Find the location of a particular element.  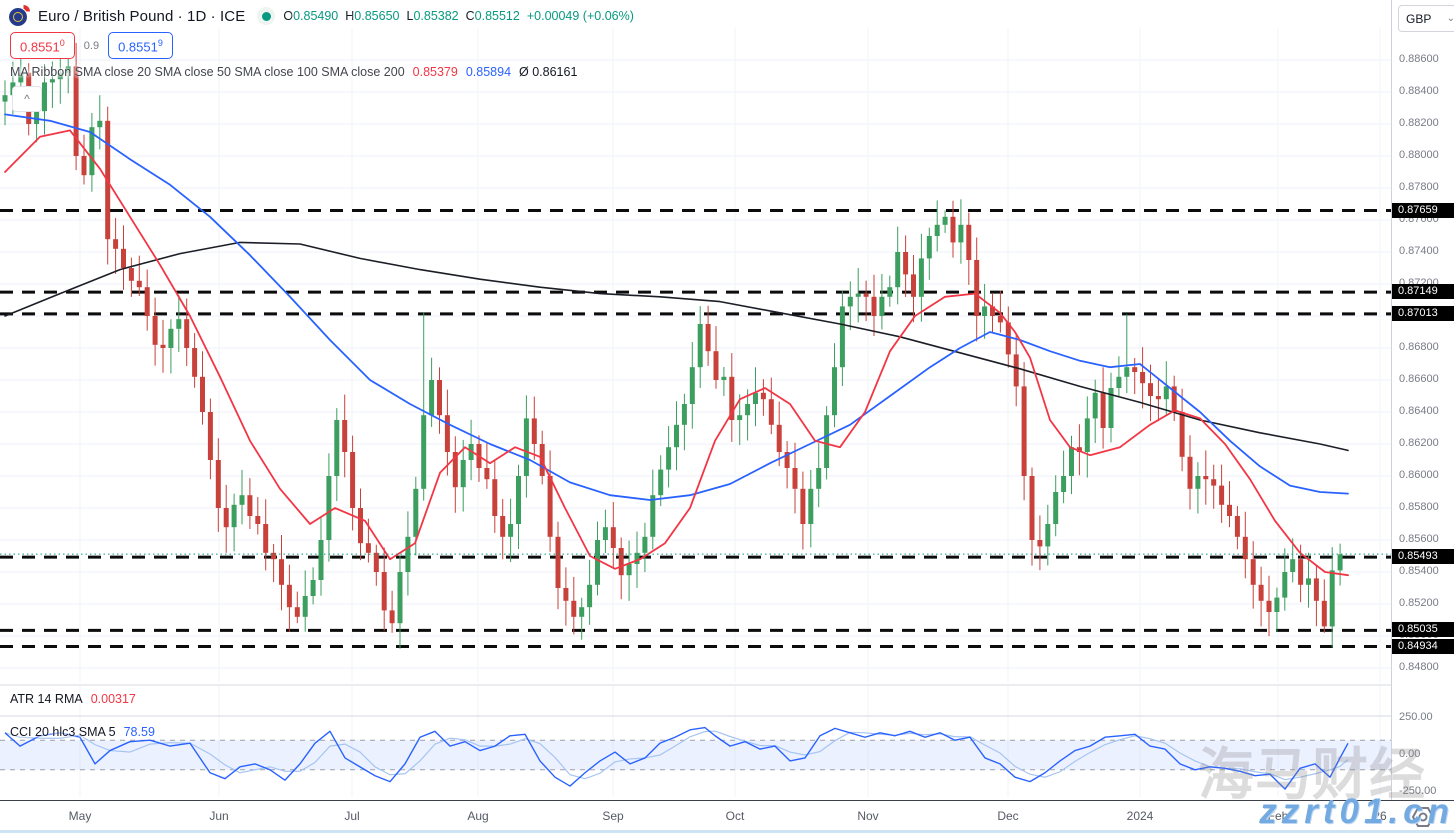

close-key: C is located at coordinates (470, 16).